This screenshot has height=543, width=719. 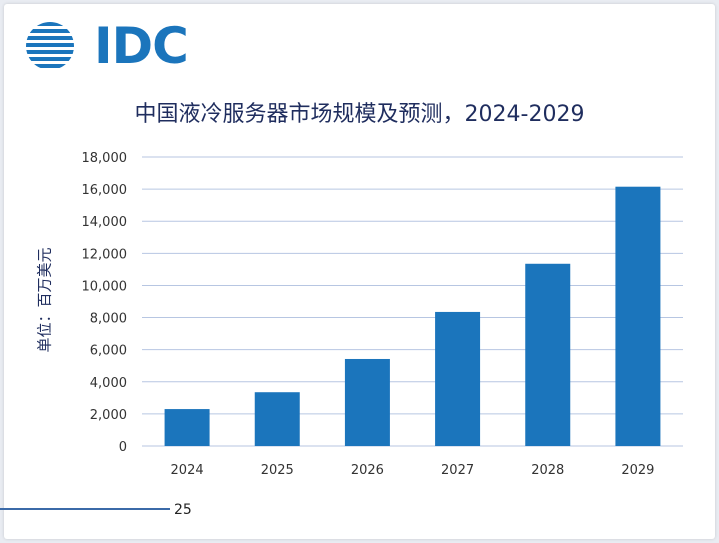 I want to click on bar-2029, so click(x=638, y=316).